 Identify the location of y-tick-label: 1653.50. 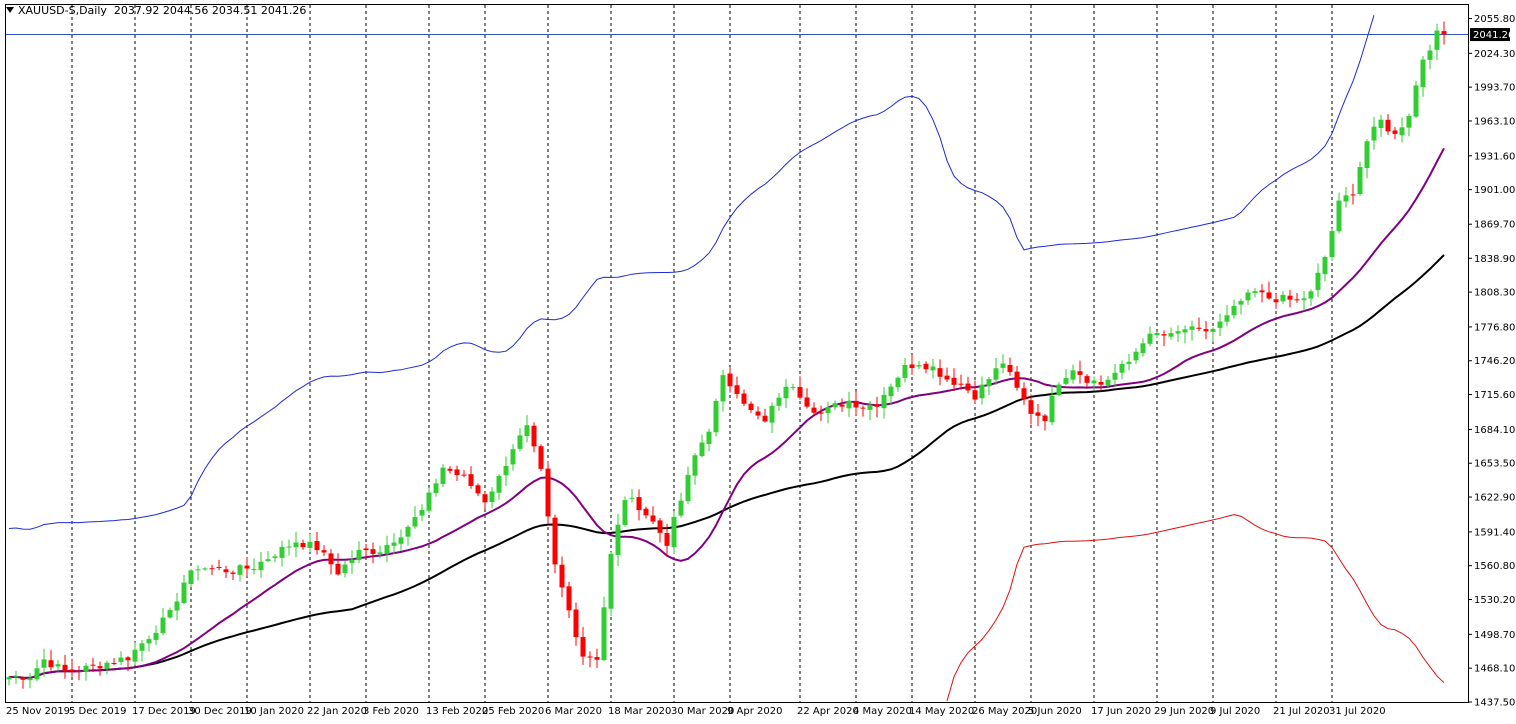
(1494, 464).